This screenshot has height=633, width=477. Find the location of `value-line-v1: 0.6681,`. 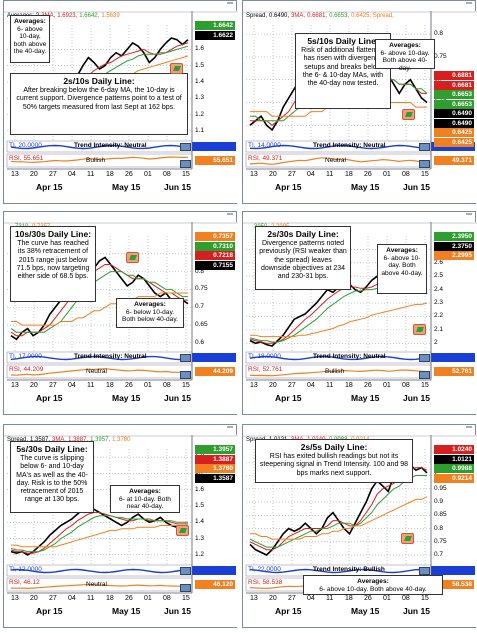

value-line-v1: 0.6681, is located at coordinates (317, 16).